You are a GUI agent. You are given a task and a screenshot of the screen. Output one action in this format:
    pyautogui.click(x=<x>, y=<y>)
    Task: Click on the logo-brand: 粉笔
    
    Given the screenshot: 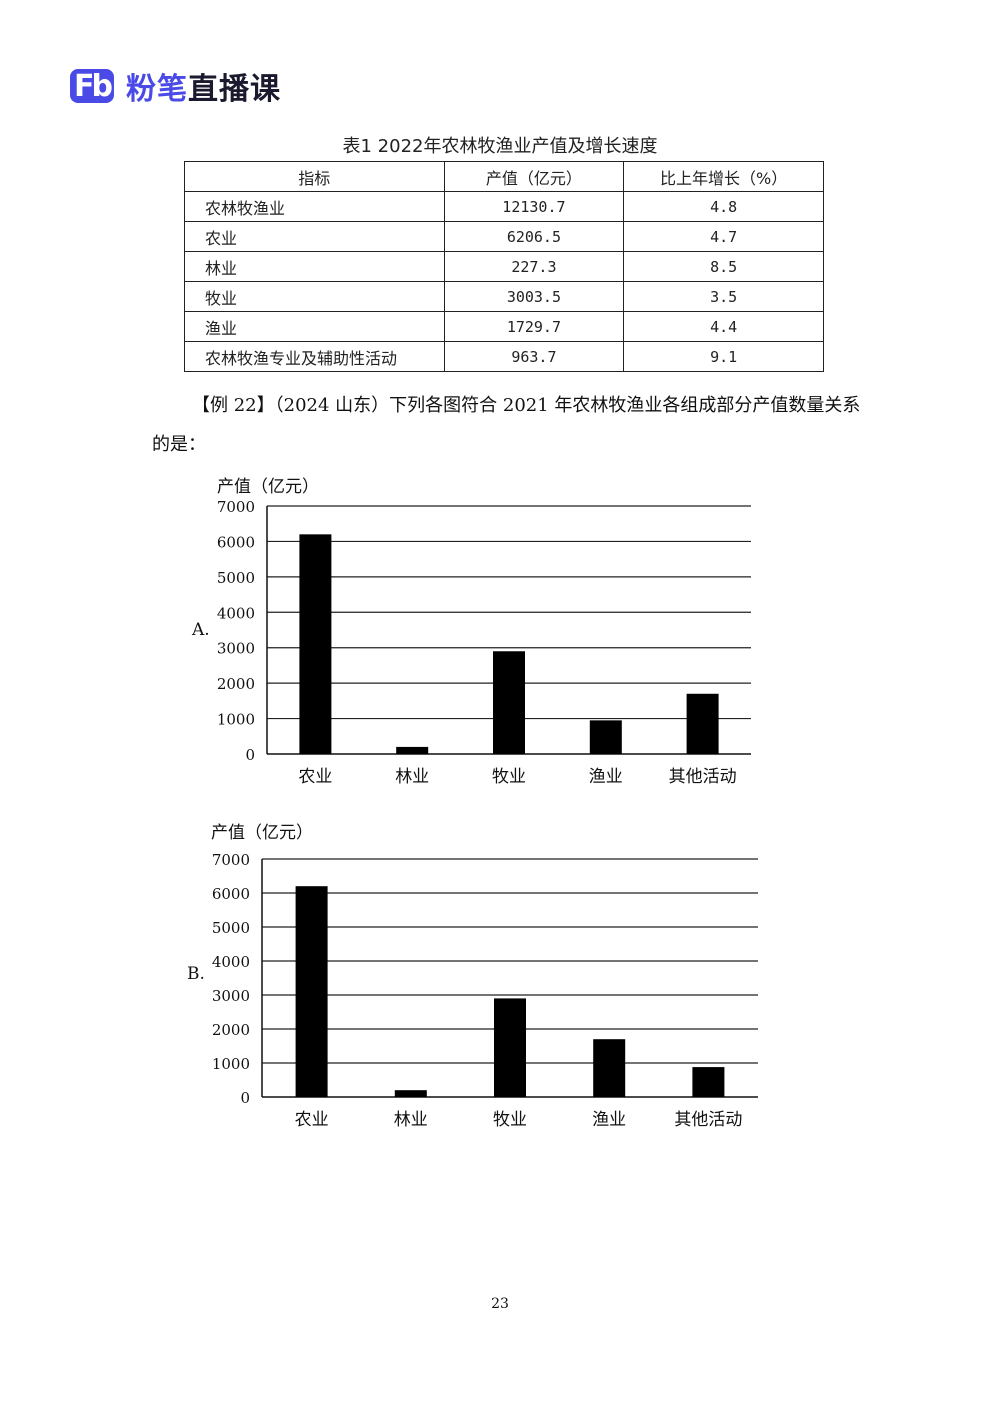 What is the action you would take?
    pyautogui.click(x=157, y=89)
    